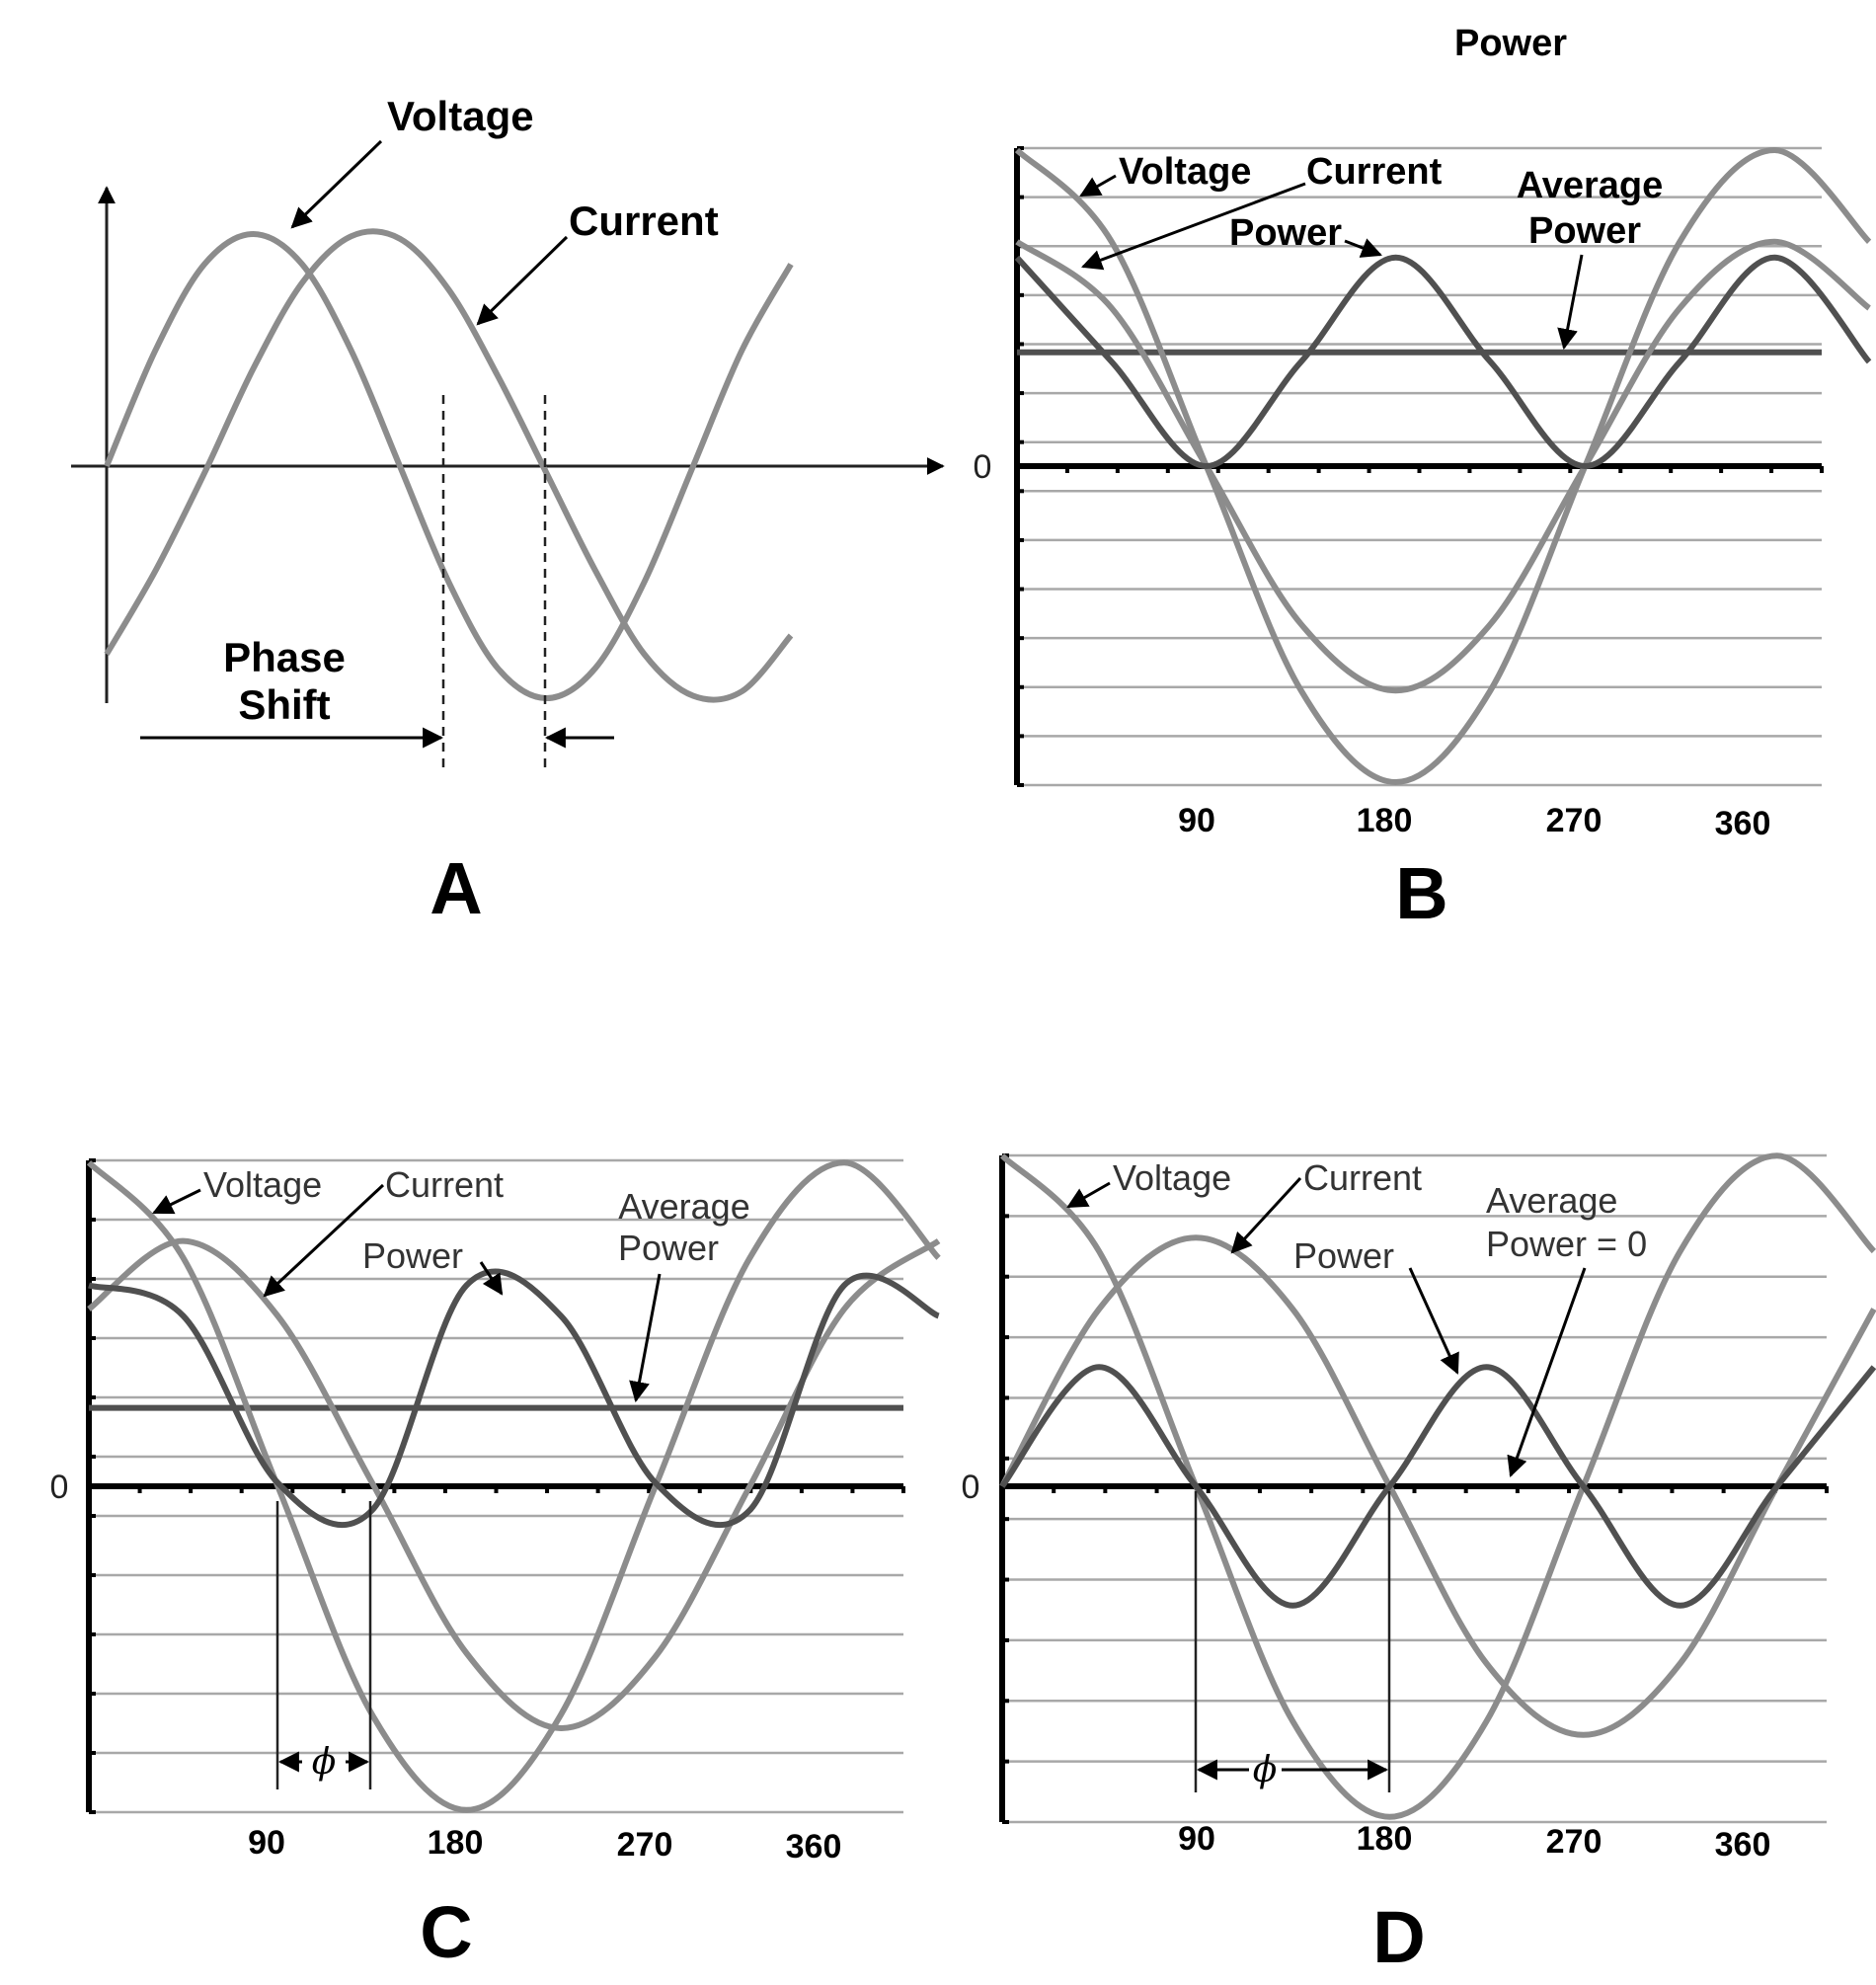  I want to click on panel-d-tick-180: 180, so click(1385, 1839).